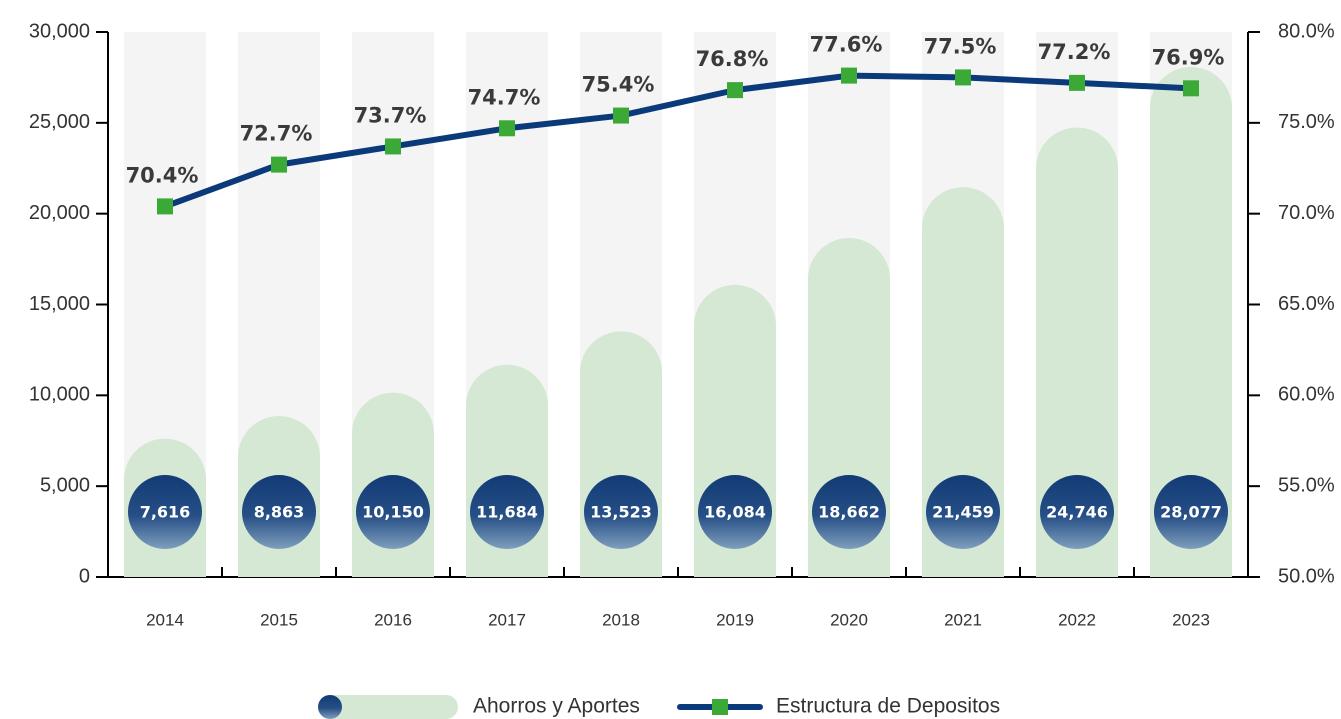 This screenshot has width=1341, height=719. Describe the element at coordinates (59, 213) in the screenshot. I see `y-tick-label: 20,000` at that location.